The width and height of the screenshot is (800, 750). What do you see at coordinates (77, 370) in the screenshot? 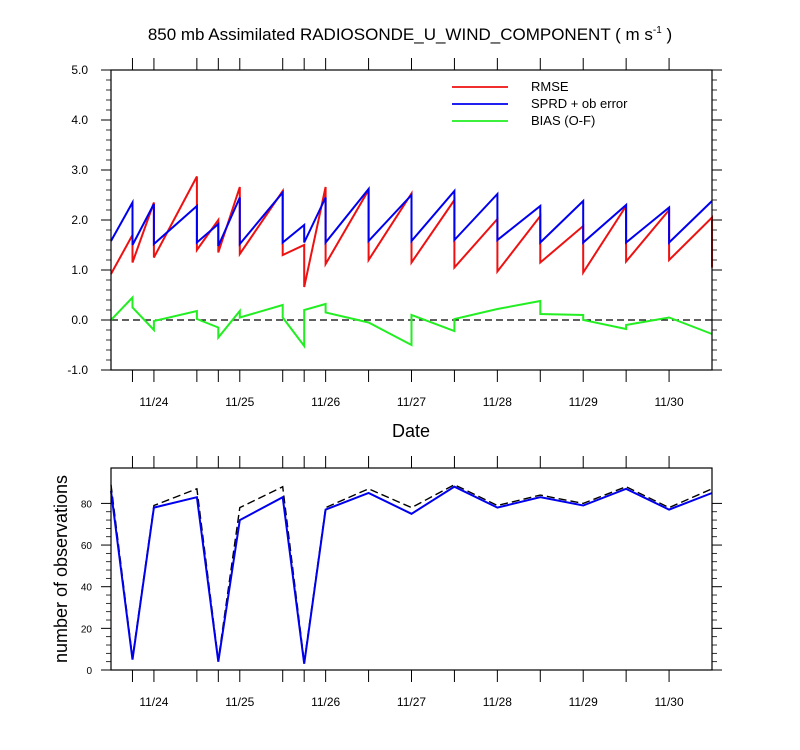
I see `top-y-tick-label: -1.0` at bounding box center [77, 370].